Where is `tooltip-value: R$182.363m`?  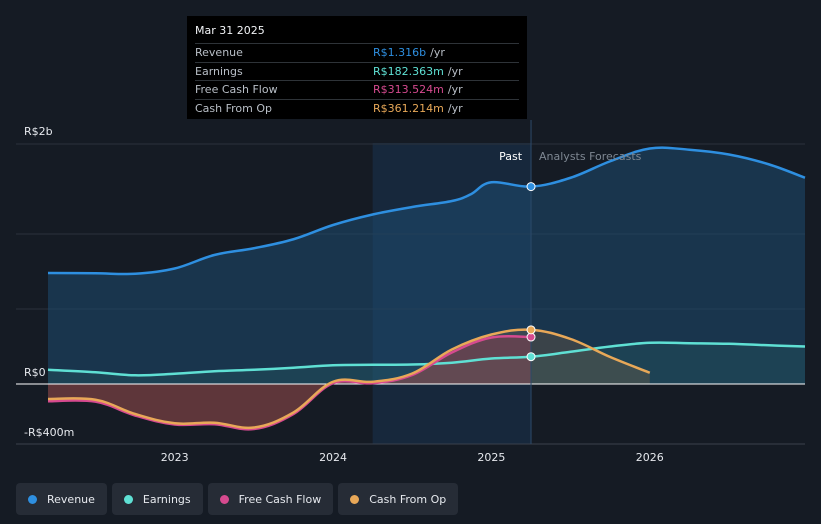
tooltip-value: R$182.363m is located at coordinates (408, 71).